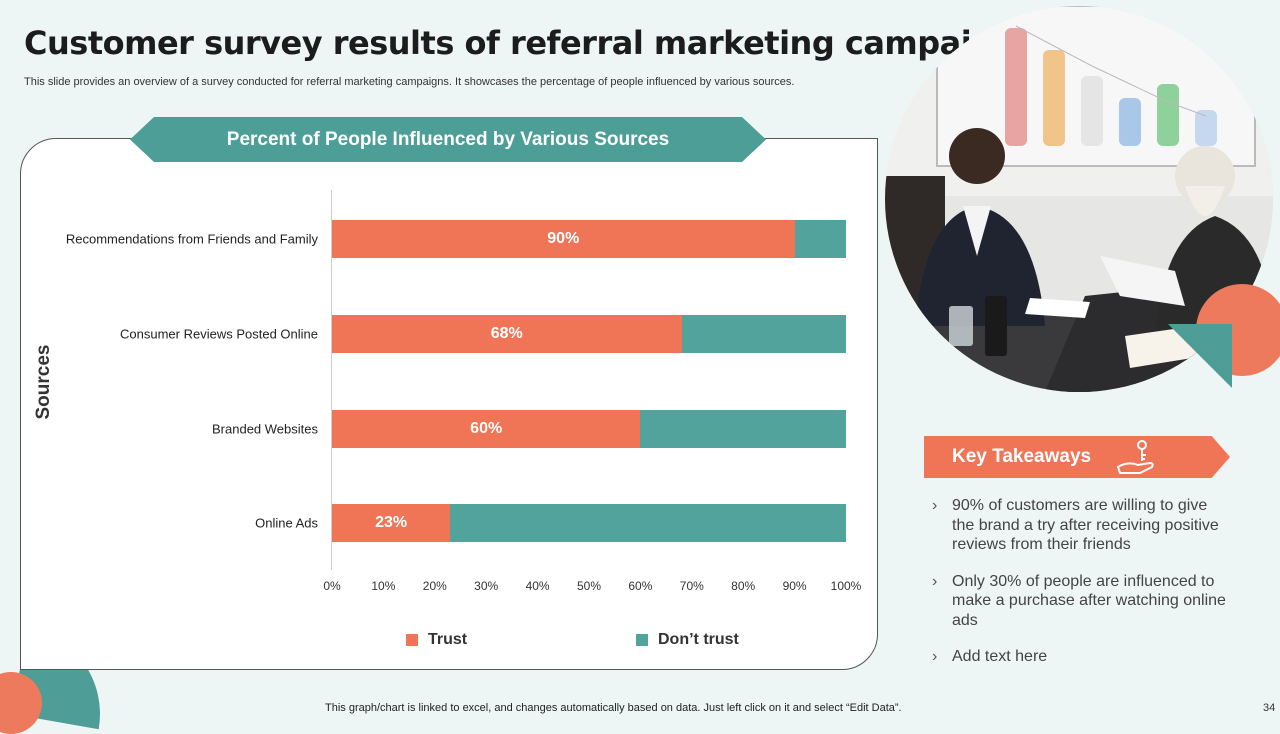  I want to click on y-axis-line, so click(331, 380).